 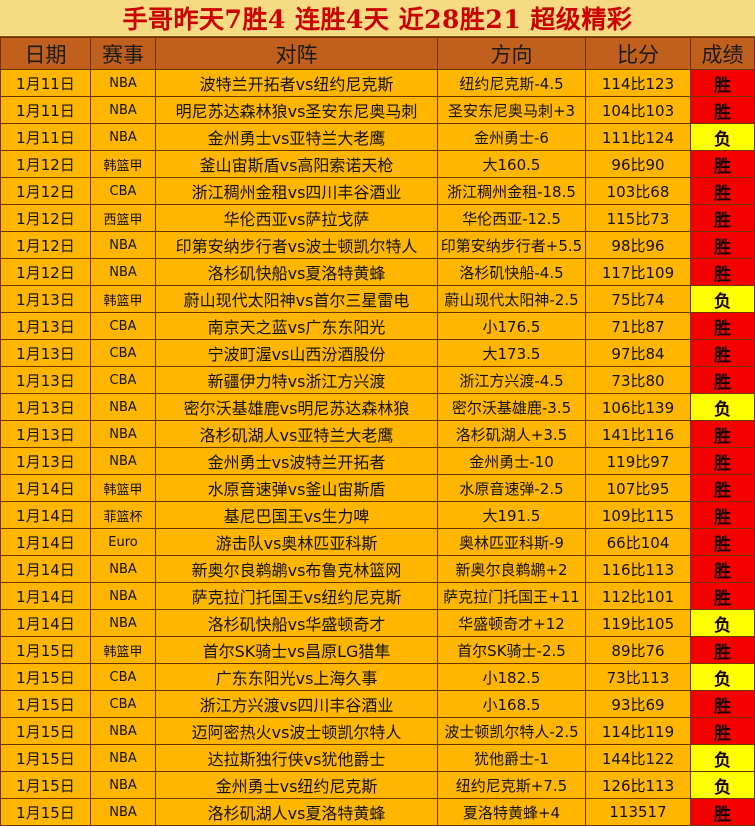 I want to click on cell-score: 111比124, so click(x=638, y=137).